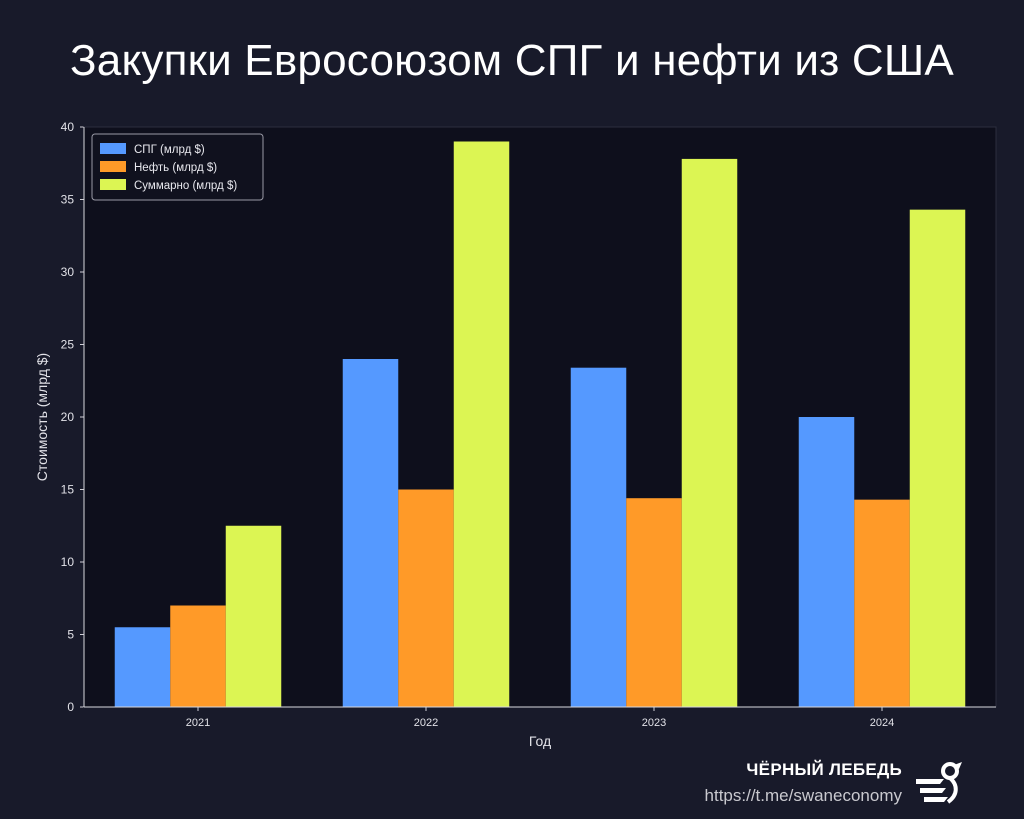  I want to click on y-tick-label: 25, so click(68, 345).